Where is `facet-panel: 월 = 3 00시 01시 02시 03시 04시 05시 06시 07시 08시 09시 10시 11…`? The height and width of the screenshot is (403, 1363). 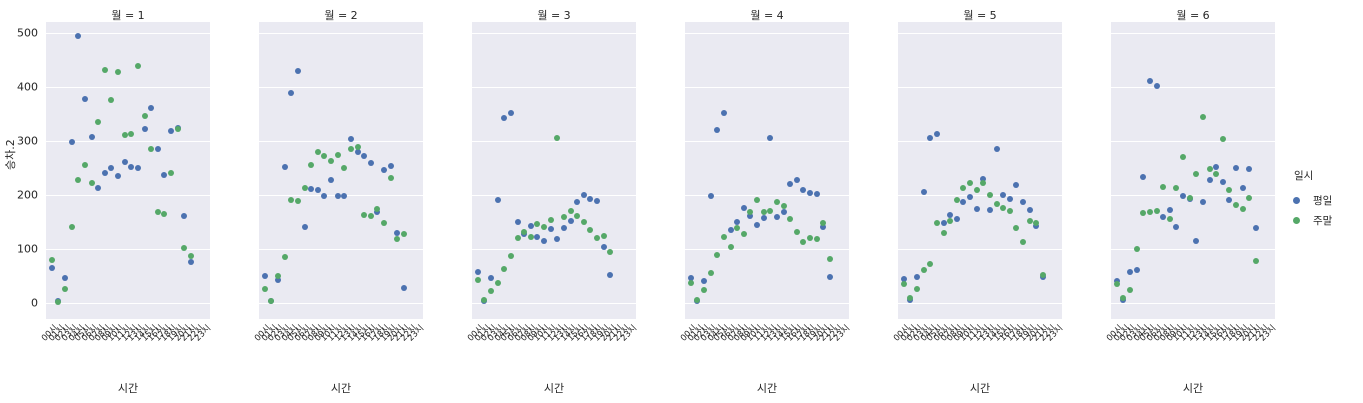
facet-panel: 월 = 3 00시 01시 02시 03시 04시 05시 06시 07시 08시 09시 10시 11… is located at coordinates (552, 201).